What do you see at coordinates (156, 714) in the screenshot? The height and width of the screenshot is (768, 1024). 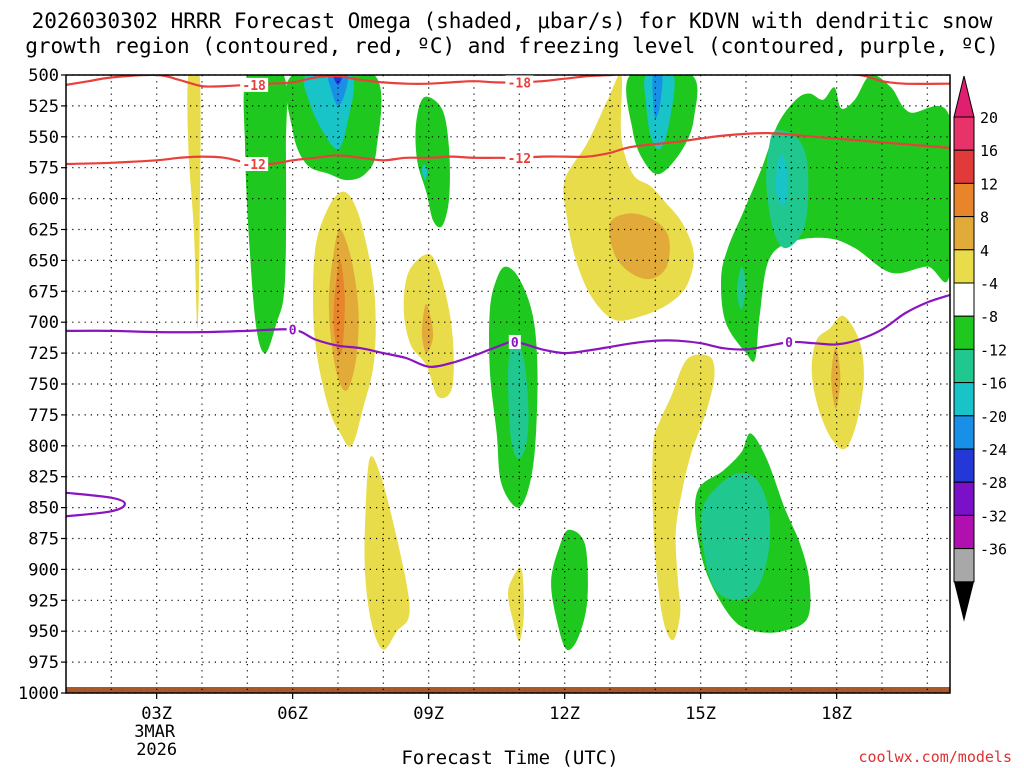 I see `xtick-label: 03Z` at bounding box center [156, 714].